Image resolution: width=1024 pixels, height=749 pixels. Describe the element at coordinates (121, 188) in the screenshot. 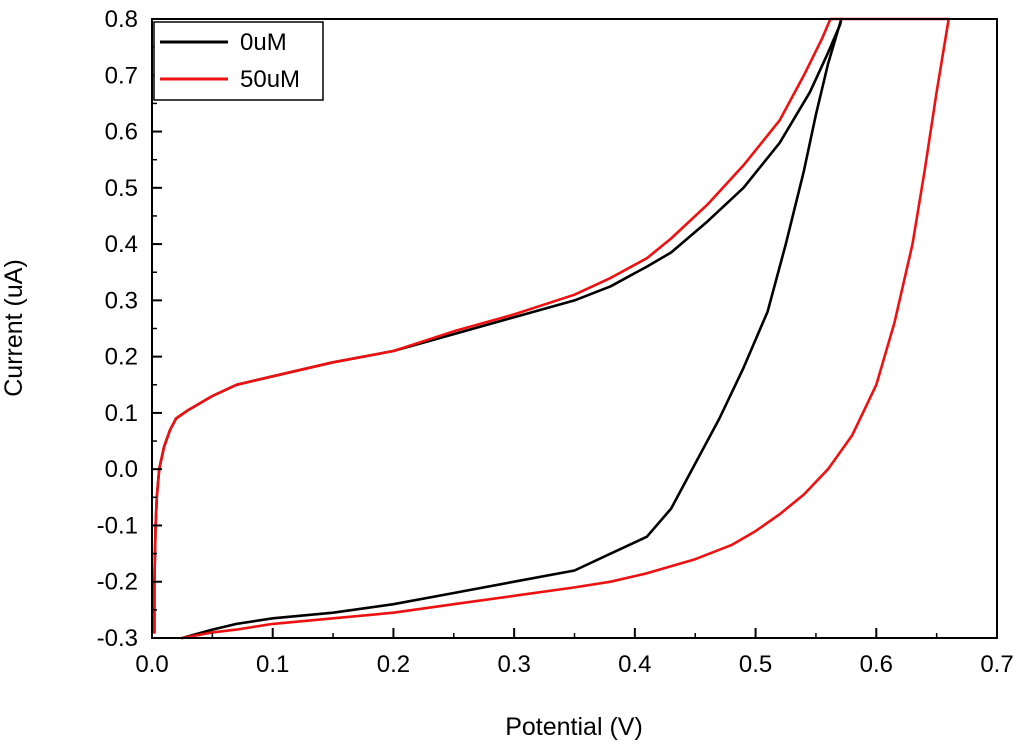

I see `y-tick-label: 0.5` at that location.